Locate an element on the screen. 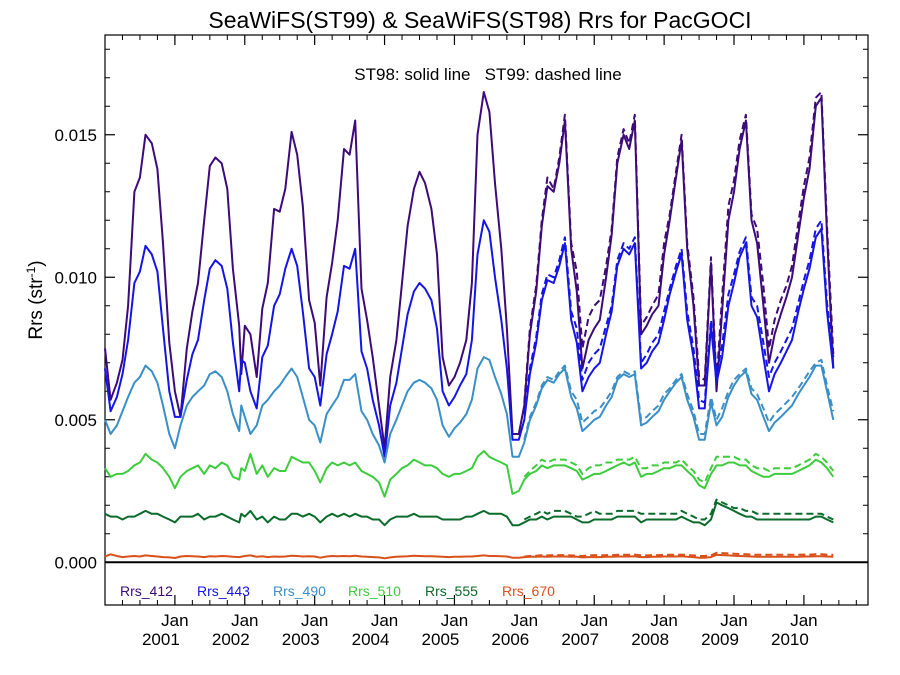 This screenshot has width=900, height=675. series-rrs-443-st99-dashed-line is located at coordinates (679, 317).